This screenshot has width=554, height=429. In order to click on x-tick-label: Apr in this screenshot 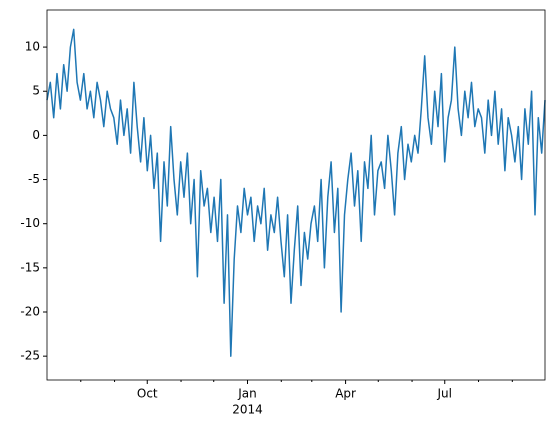, I will do `click(345, 394)`.